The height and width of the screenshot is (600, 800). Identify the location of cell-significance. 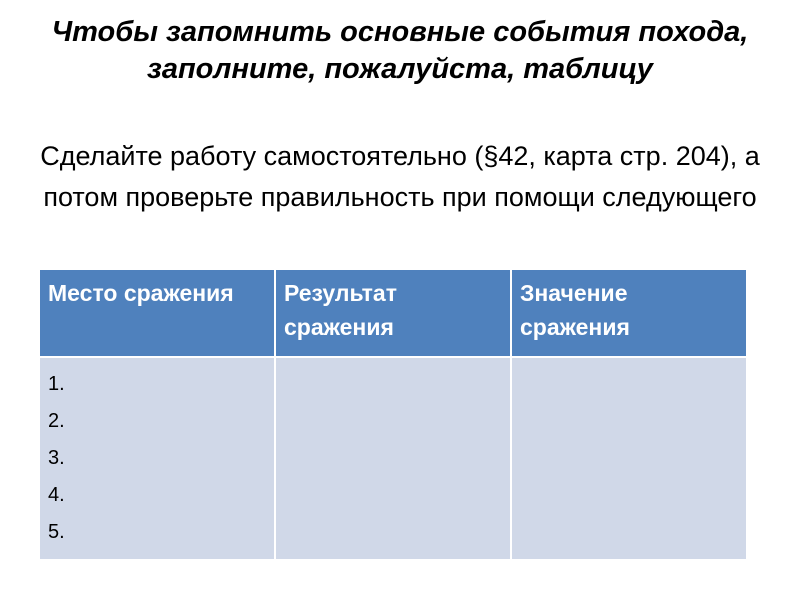
(629, 458).